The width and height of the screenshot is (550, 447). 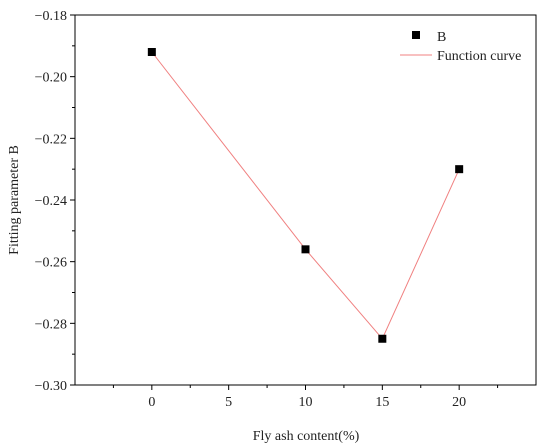 What do you see at coordinates (51, 324) in the screenshot?
I see `y-tick-label: −0.28` at bounding box center [51, 324].